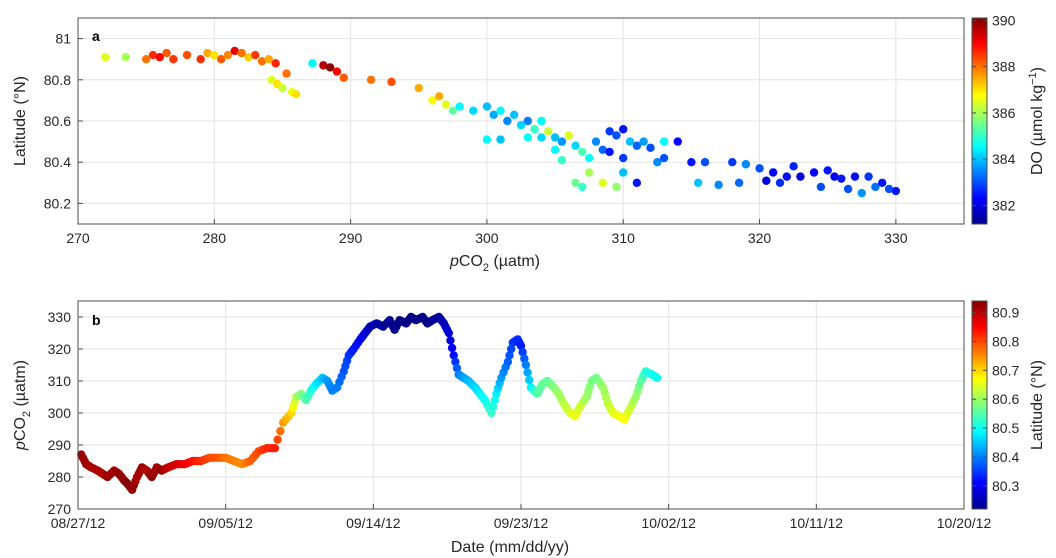 The width and height of the screenshot is (1056, 558). Describe the element at coordinates (60, 349) in the screenshot. I see `y-tick-label: 320` at that location.